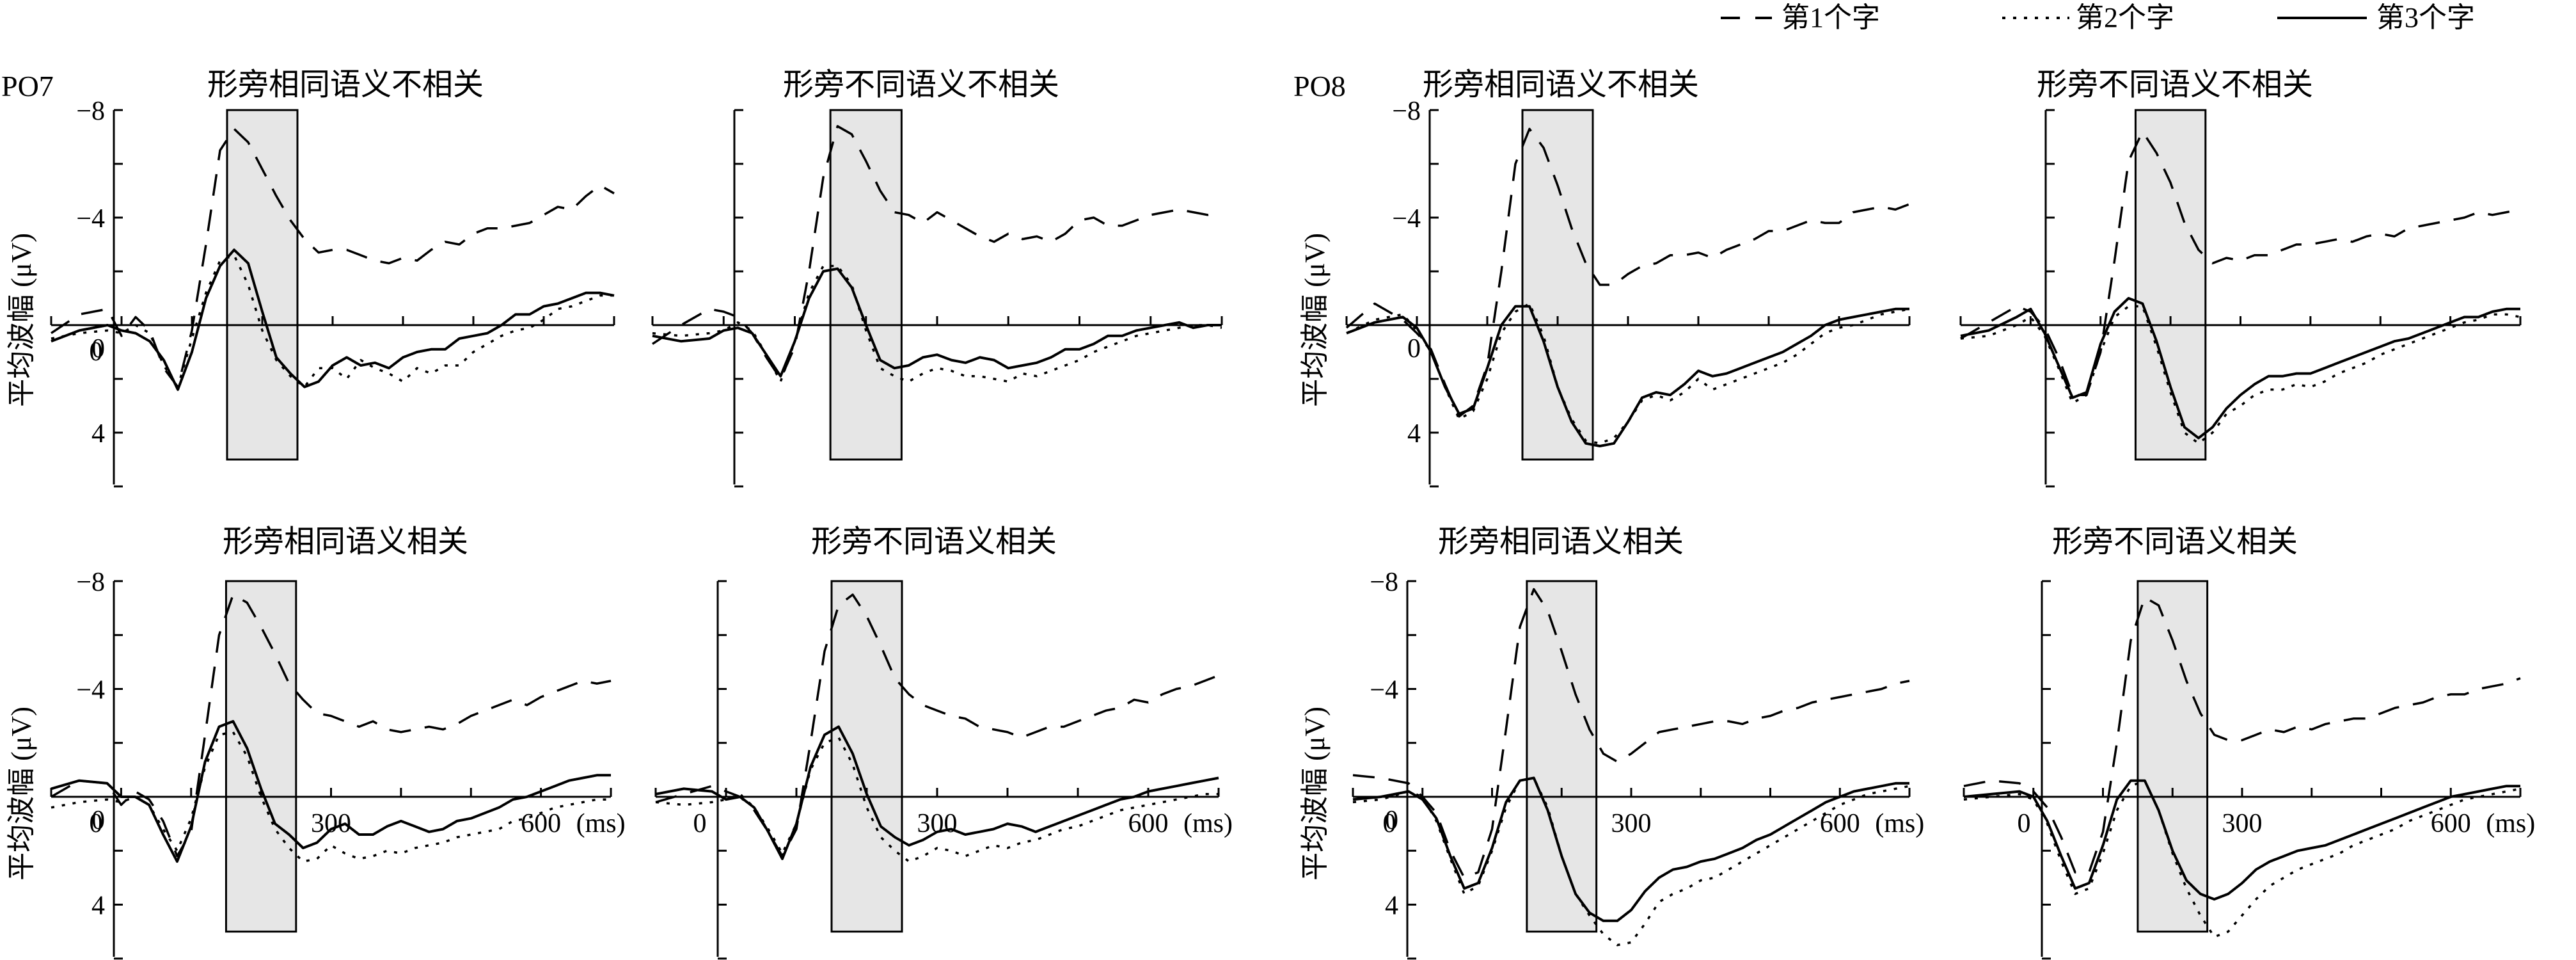  What do you see at coordinates (2425, 17) in the screenshot?
I see `legend-label-3: 第3个字` at bounding box center [2425, 17].